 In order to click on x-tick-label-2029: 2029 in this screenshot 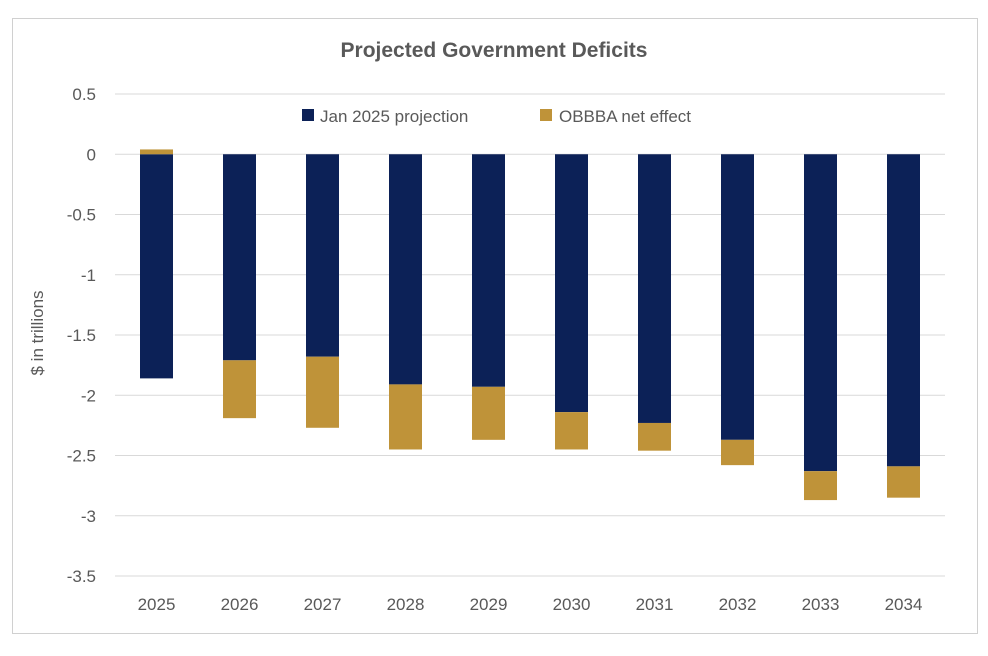, I will do `click(489, 604)`.